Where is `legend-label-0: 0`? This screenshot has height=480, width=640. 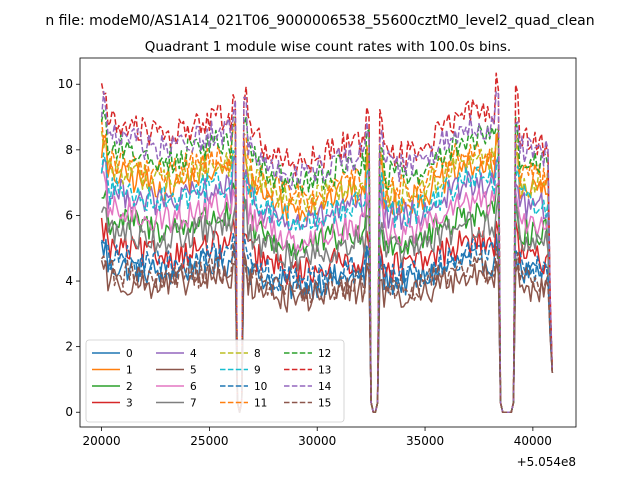
legend-label-0: 0 is located at coordinates (129, 354).